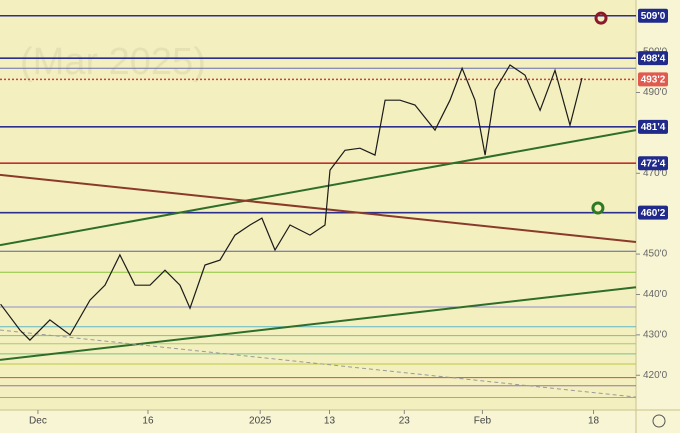 Image resolution: width=680 pixels, height=438 pixels. Describe the element at coordinates (655, 92) in the screenshot. I see `y-tick-label: 490'0` at that location.